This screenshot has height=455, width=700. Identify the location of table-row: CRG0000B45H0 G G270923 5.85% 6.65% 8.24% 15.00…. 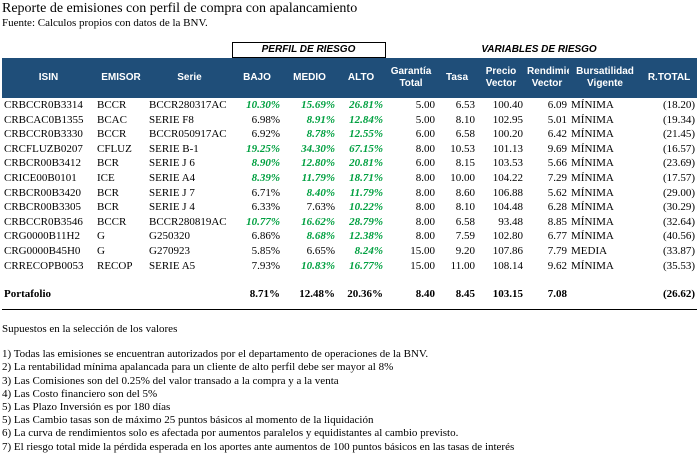
(349, 251).